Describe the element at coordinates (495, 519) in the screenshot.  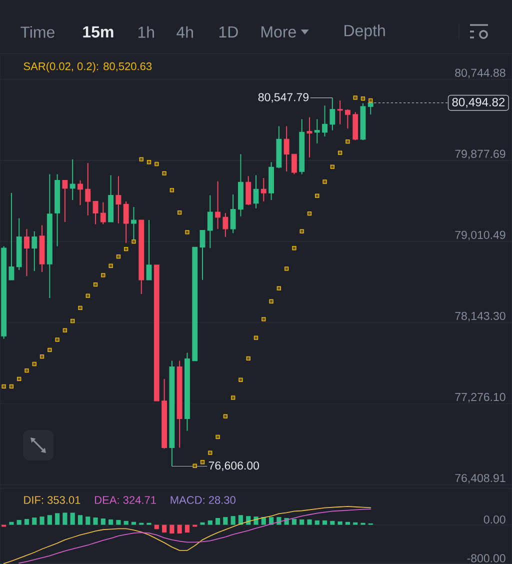
I see `y-tick-label: 0.00` at that location.